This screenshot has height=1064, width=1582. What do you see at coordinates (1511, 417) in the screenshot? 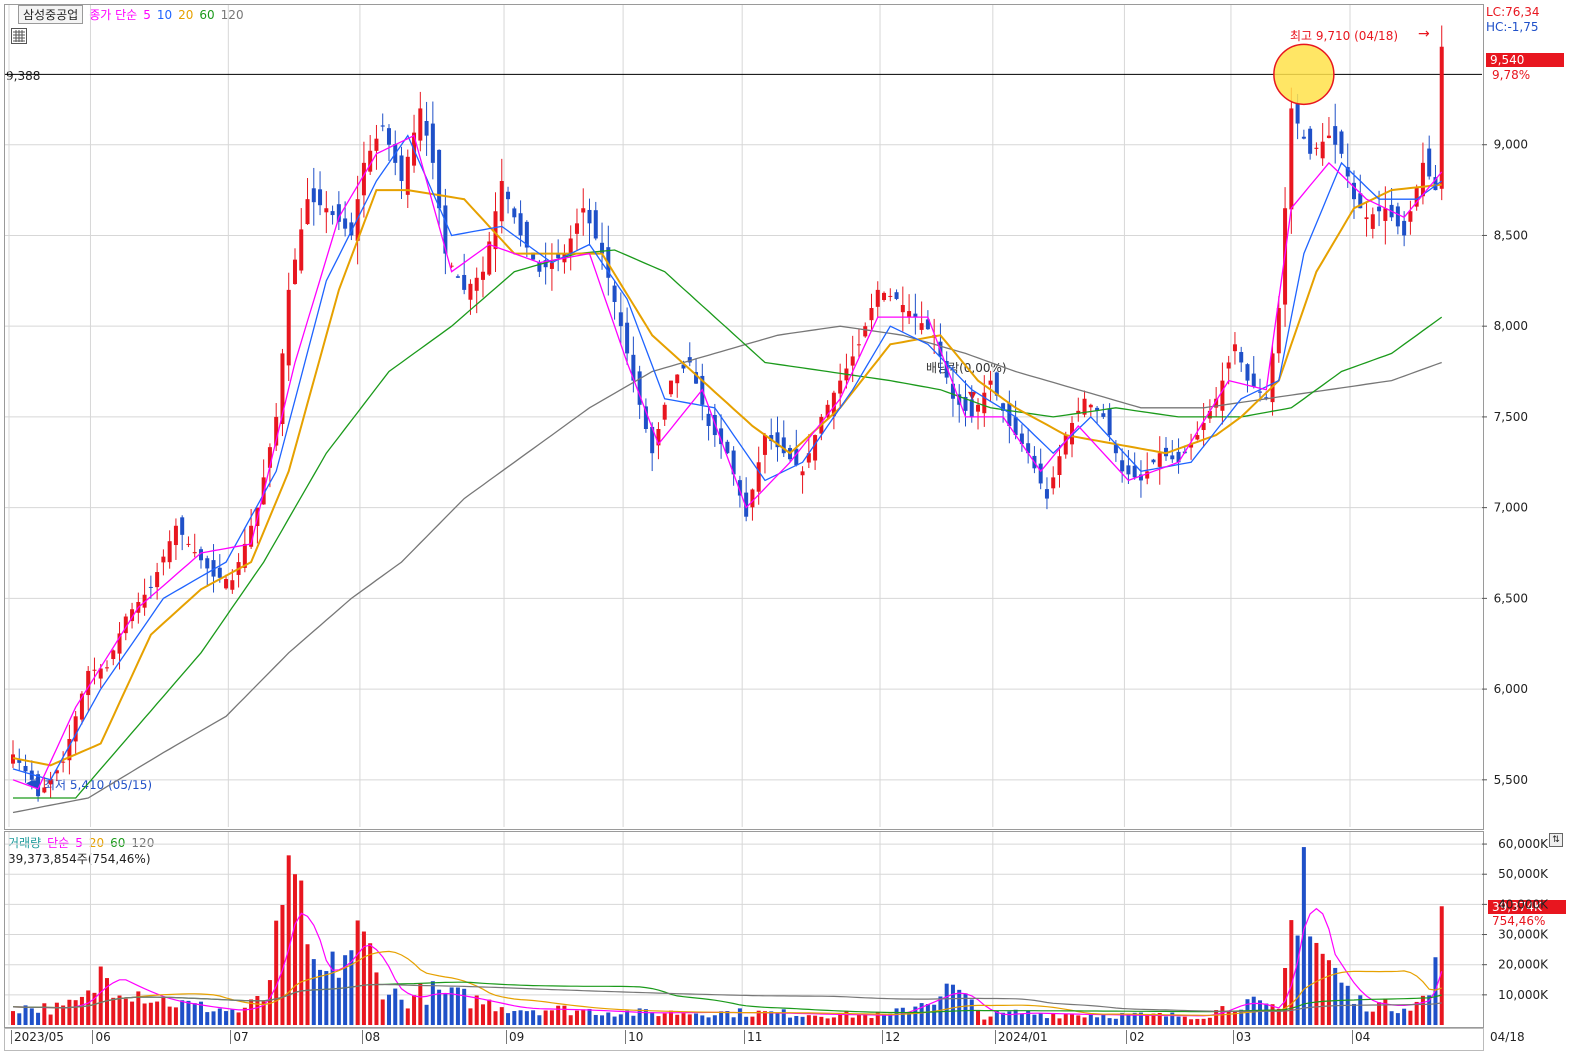
I see `price-tick-label: 7,500` at bounding box center [1511, 417].